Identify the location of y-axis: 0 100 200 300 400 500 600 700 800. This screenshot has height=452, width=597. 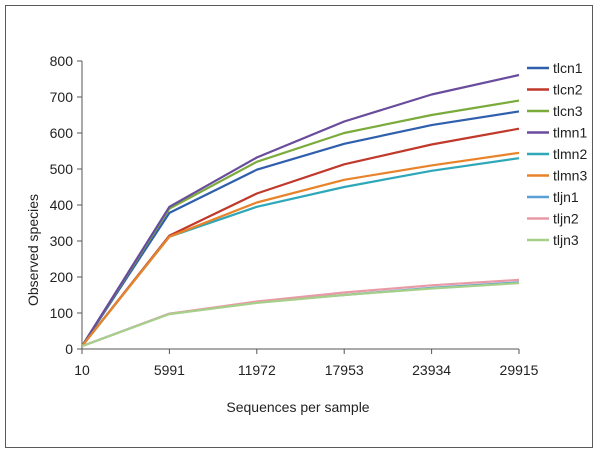
(66, 205).